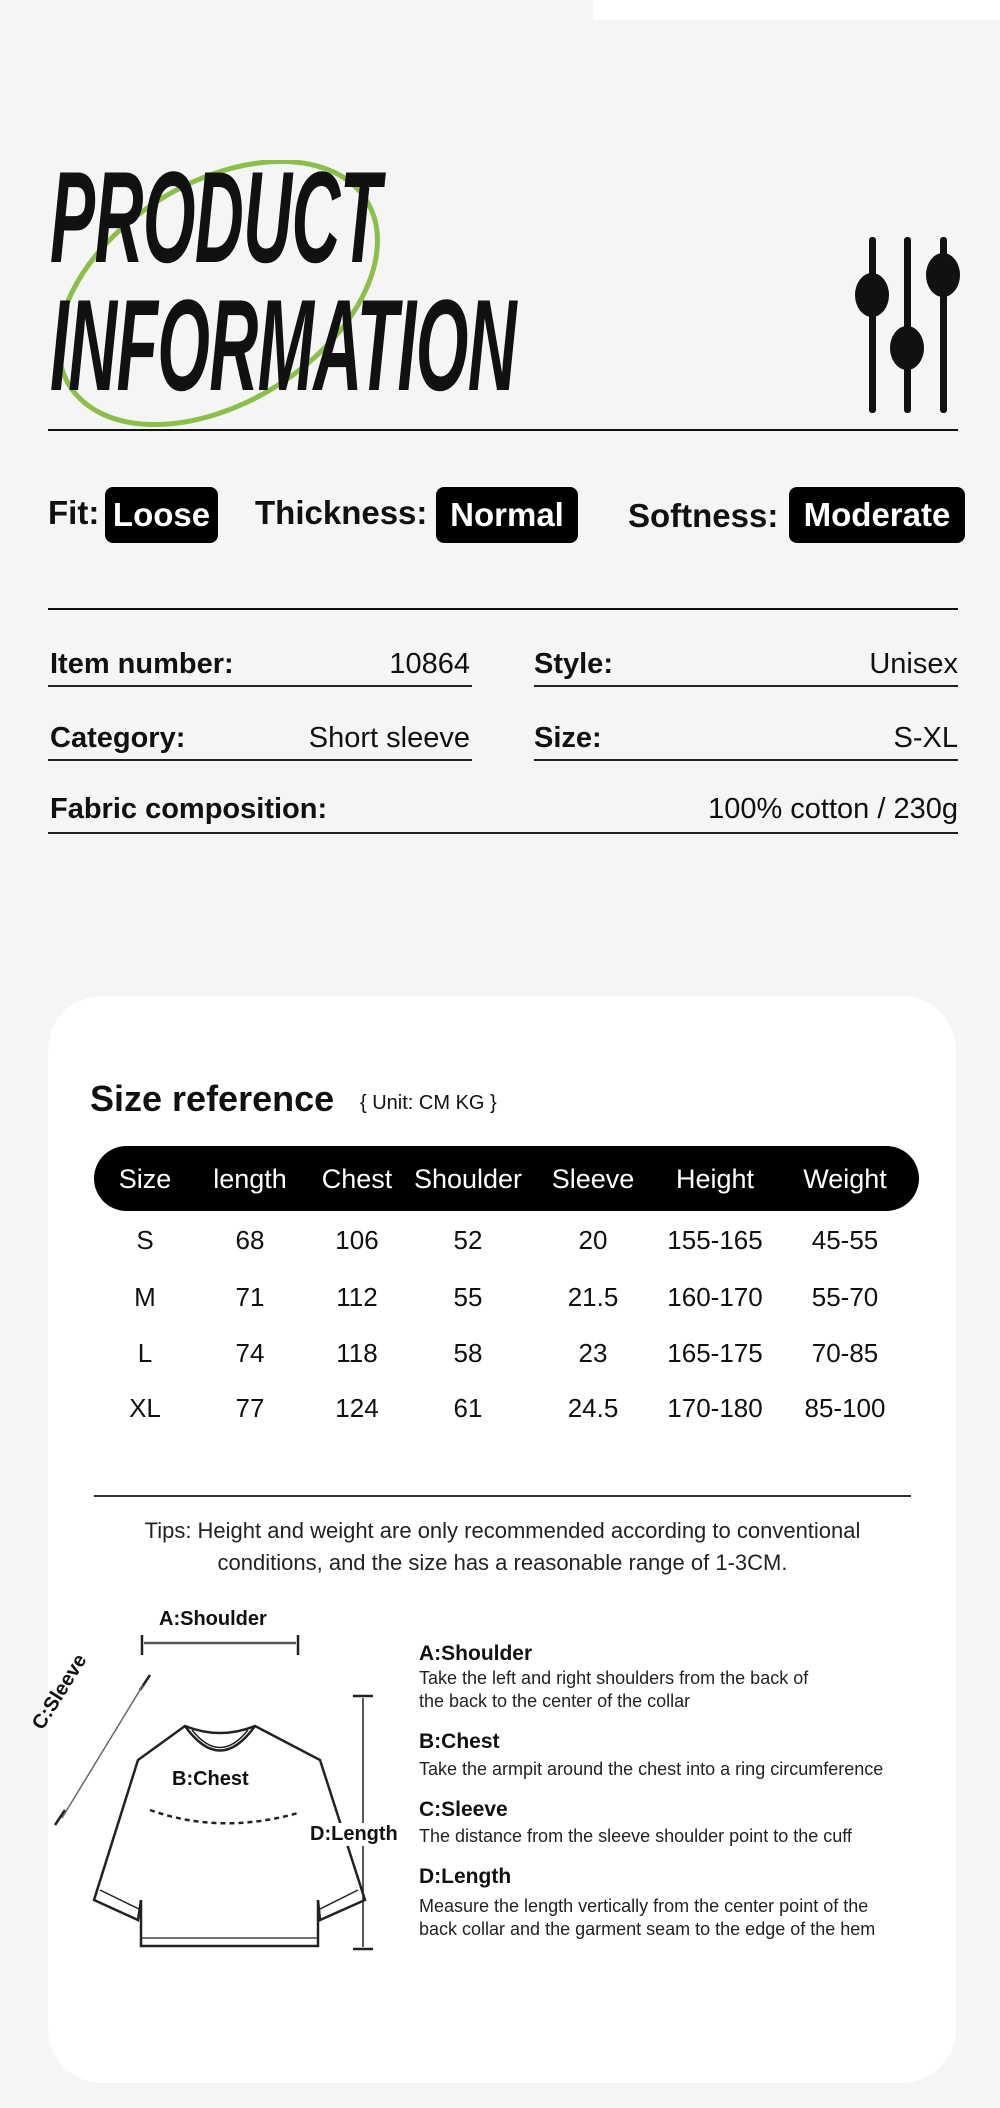 This screenshot has width=1000, height=2108. Describe the element at coordinates (845, 1179) in the screenshot. I see `column-header: Weight` at that location.